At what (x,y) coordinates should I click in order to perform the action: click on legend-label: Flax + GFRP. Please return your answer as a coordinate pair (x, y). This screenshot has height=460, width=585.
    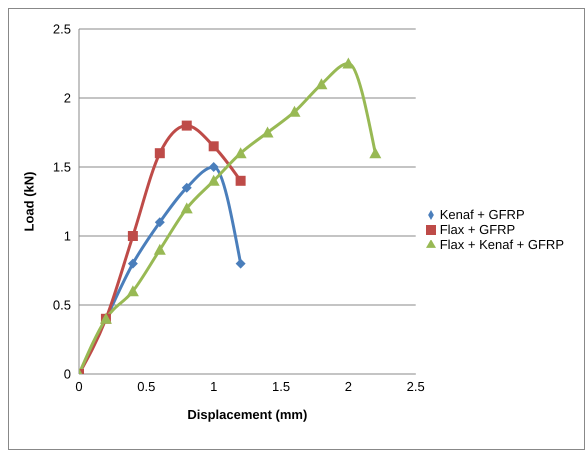
    Looking at the image, I should click on (478, 229).